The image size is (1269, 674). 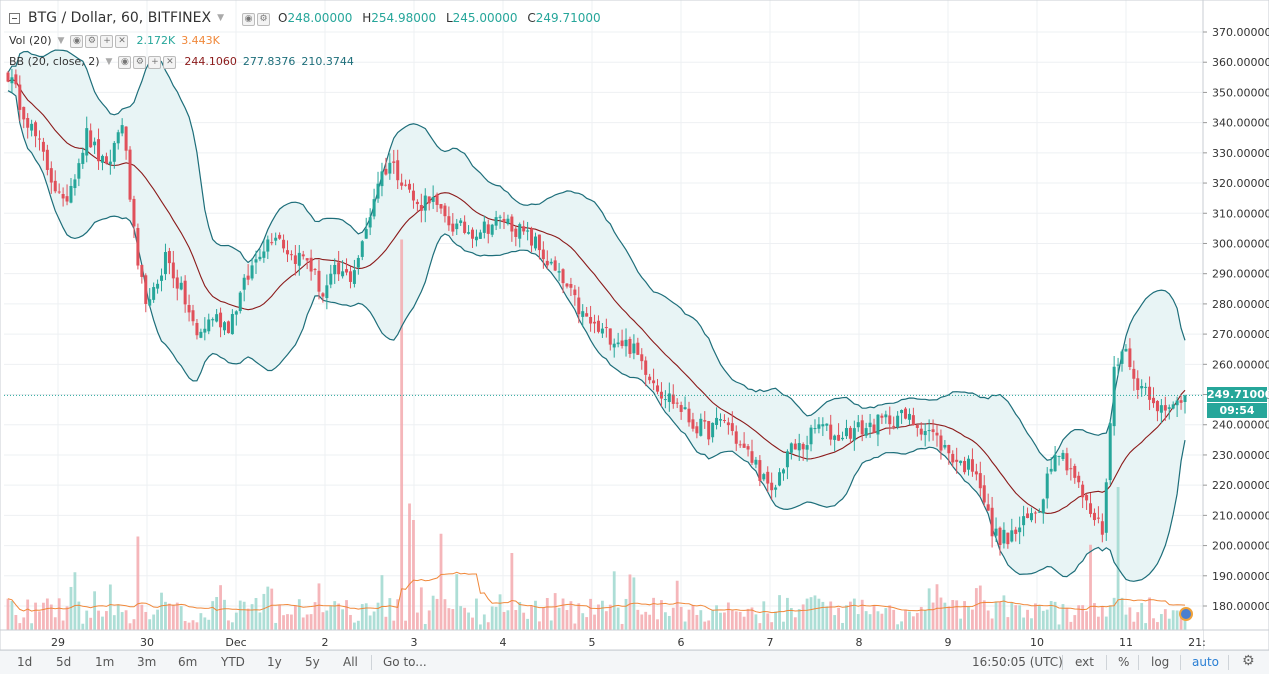 I want to click on percent-toggle: %, so click(x=1124, y=662).